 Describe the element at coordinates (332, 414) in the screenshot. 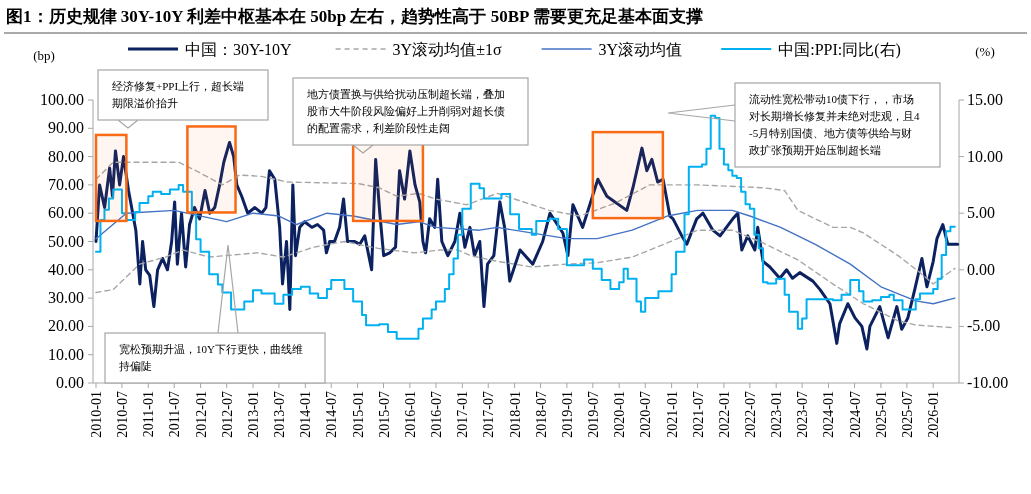

I see `x-tick-label: 2014-07` at that location.